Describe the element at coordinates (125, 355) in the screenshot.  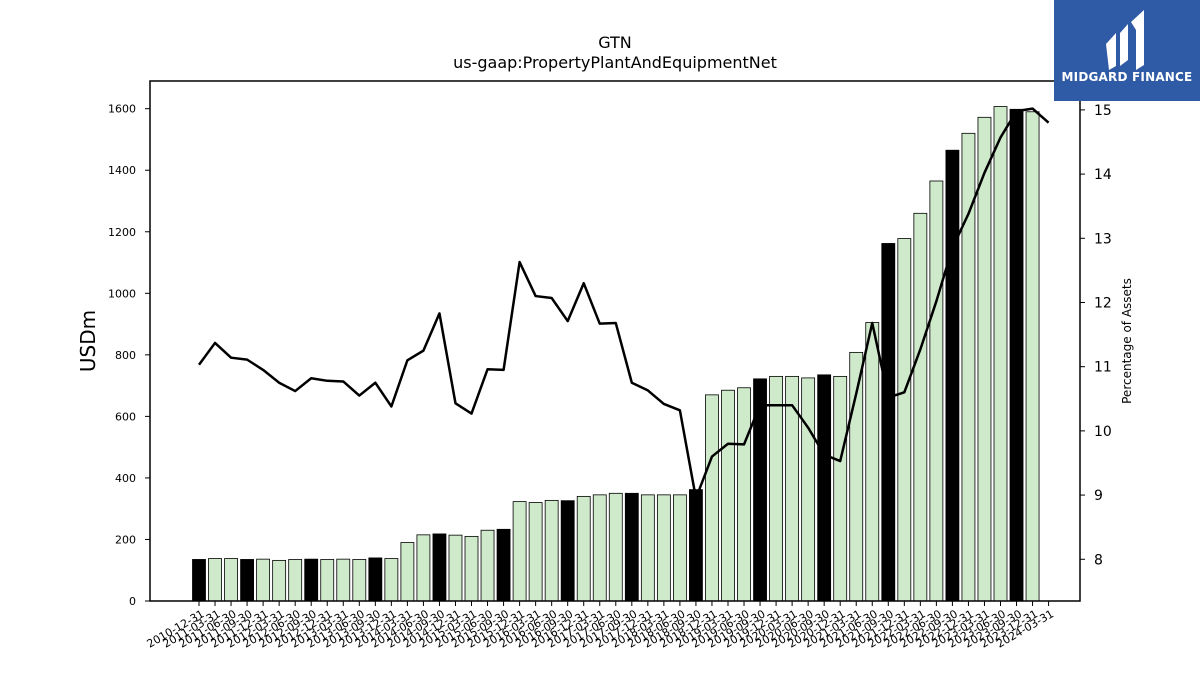
I see `y-tick-label: 800` at that location.